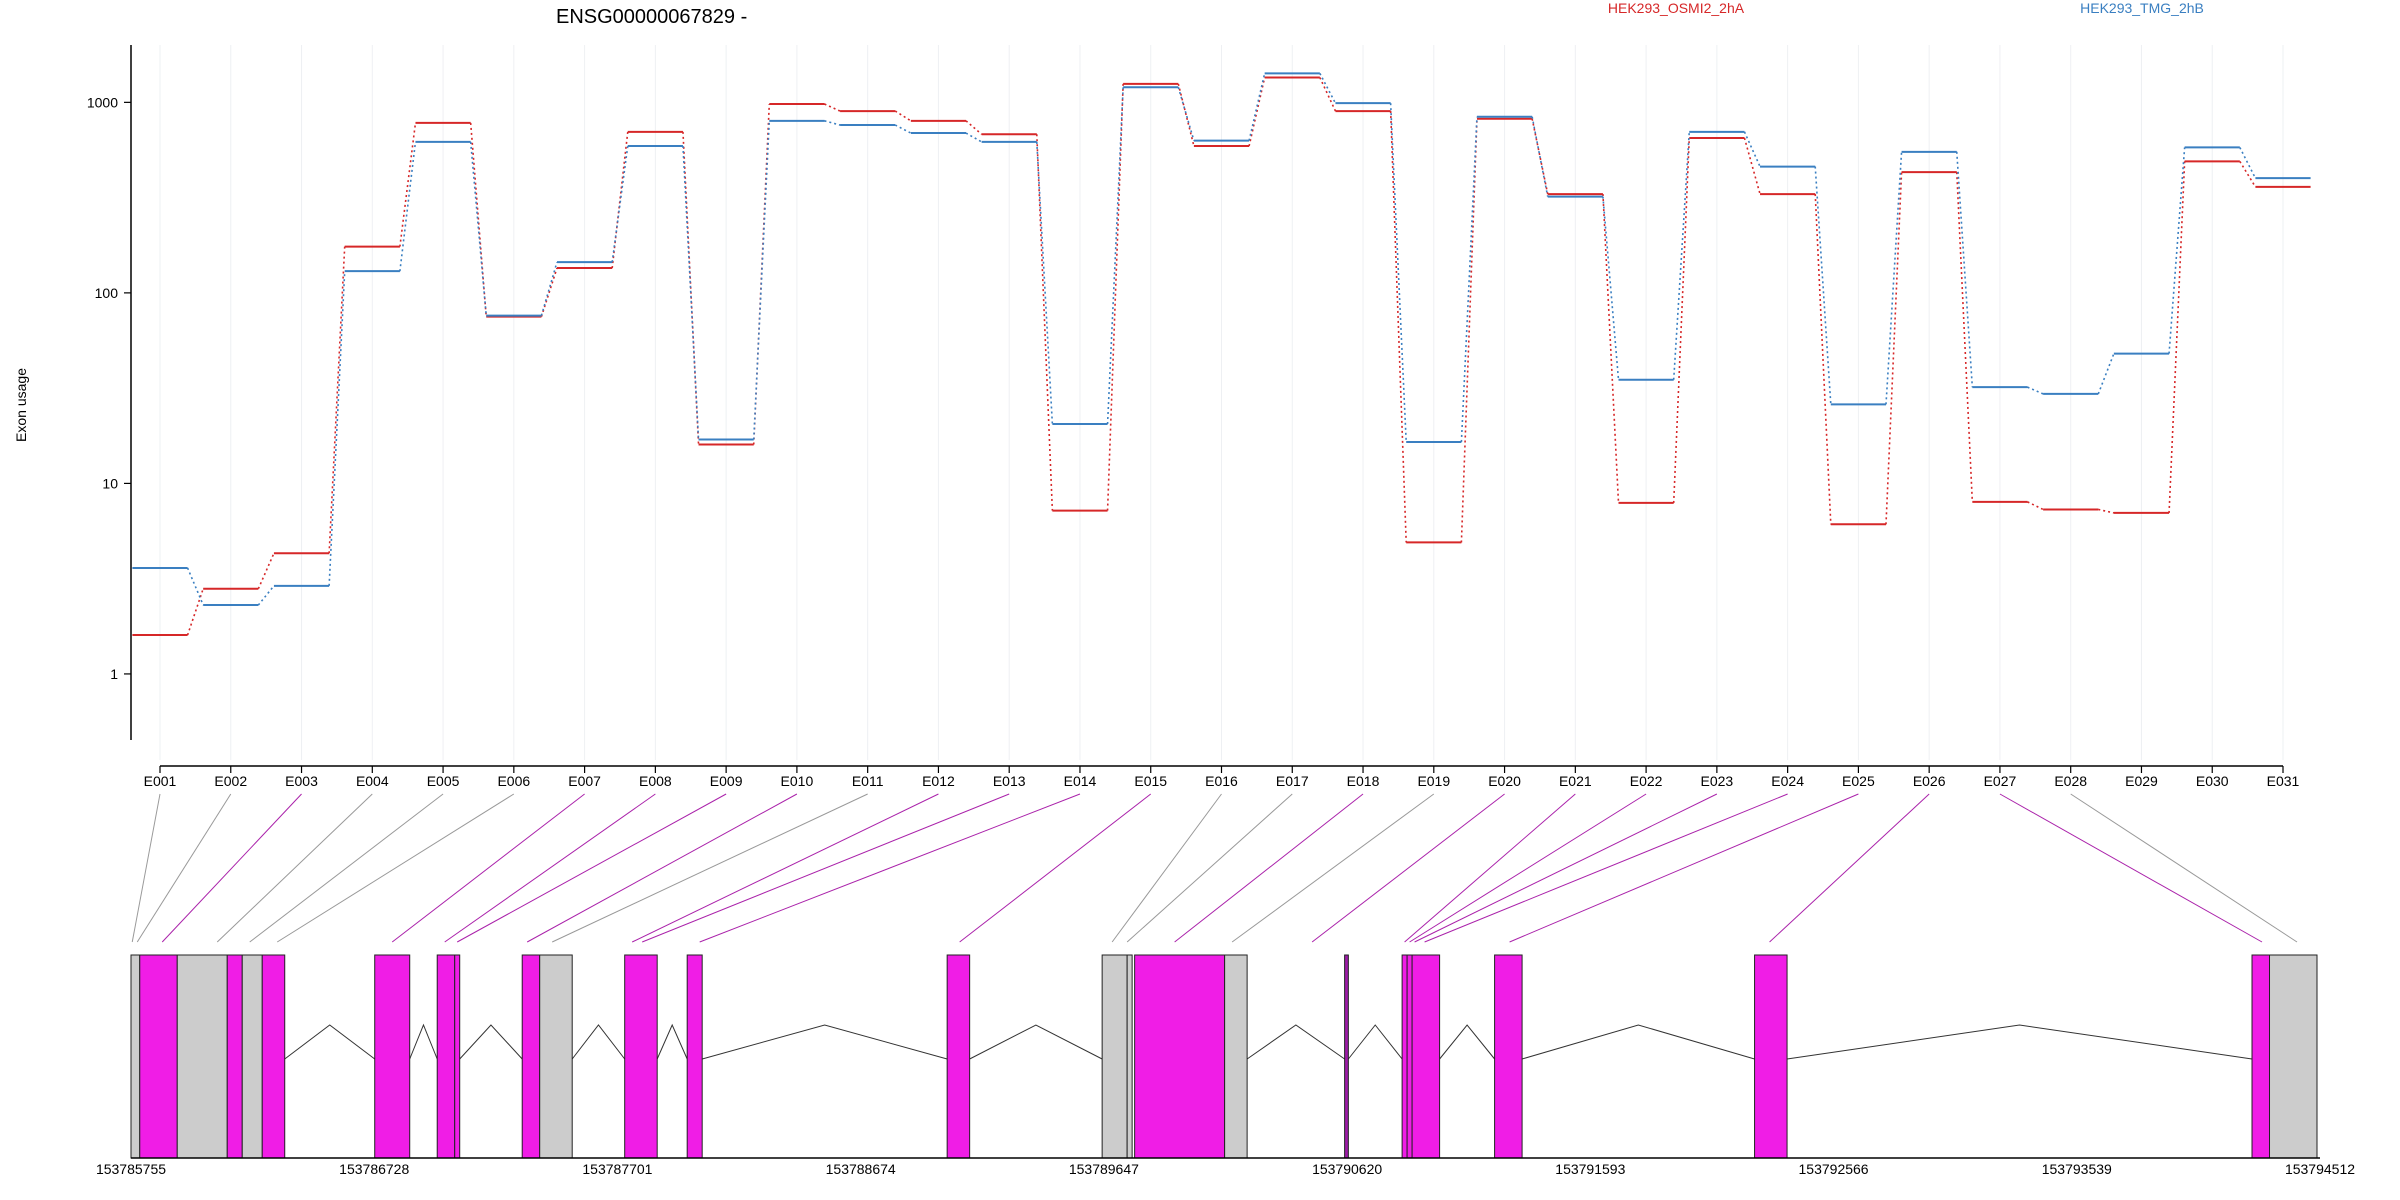 The width and height of the screenshot is (2400, 1200). What do you see at coordinates (726, 781) in the screenshot?
I see `x-tick-label: E009` at bounding box center [726, 781].